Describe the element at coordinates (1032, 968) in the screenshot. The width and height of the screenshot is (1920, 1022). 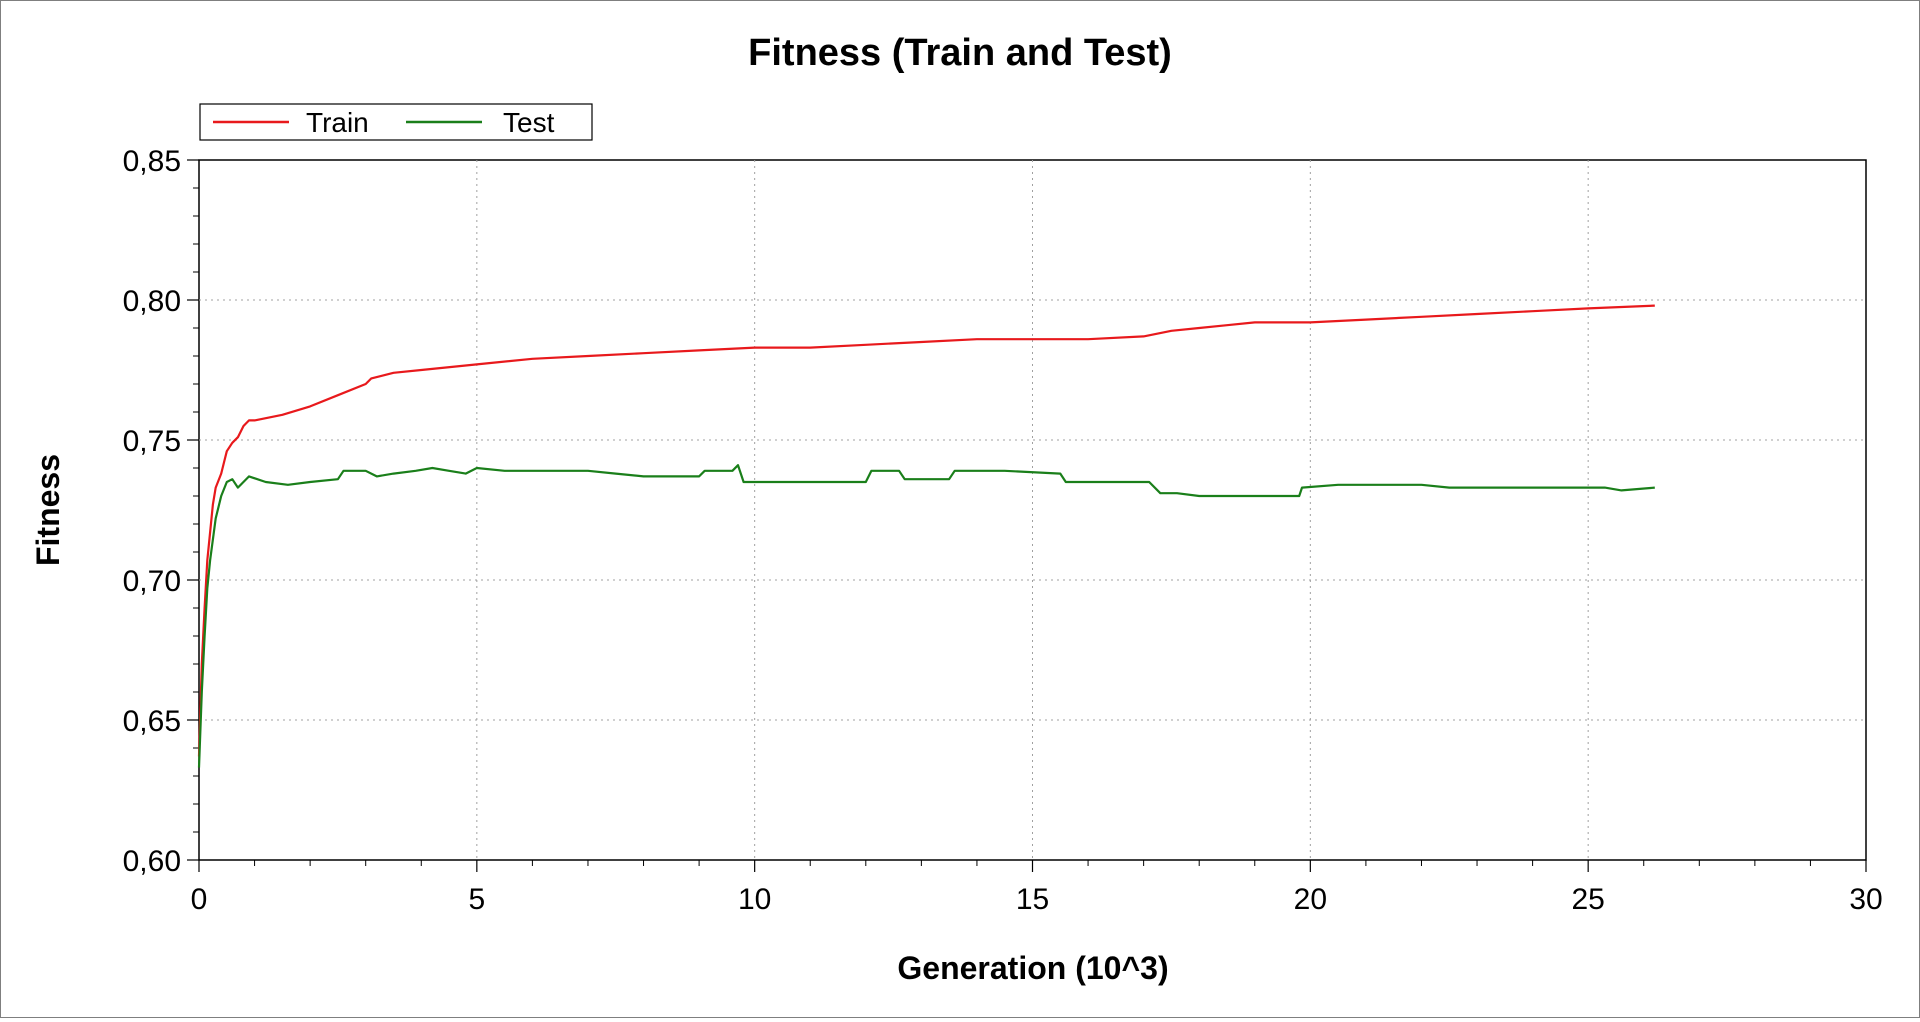
I see `x-axis-title: Generation (10^3)` at that location.